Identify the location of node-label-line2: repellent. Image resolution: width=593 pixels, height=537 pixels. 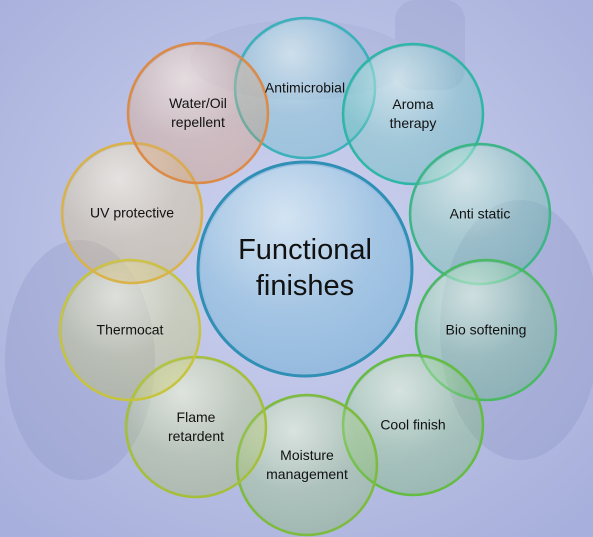
(198, 122).